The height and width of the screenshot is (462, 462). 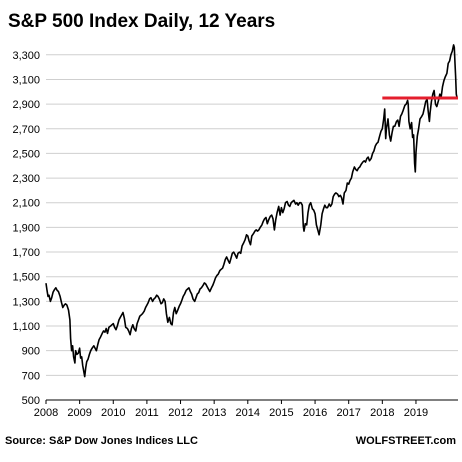 I want to click on y-tick-label: 3,100, so click(x=26, y=80).